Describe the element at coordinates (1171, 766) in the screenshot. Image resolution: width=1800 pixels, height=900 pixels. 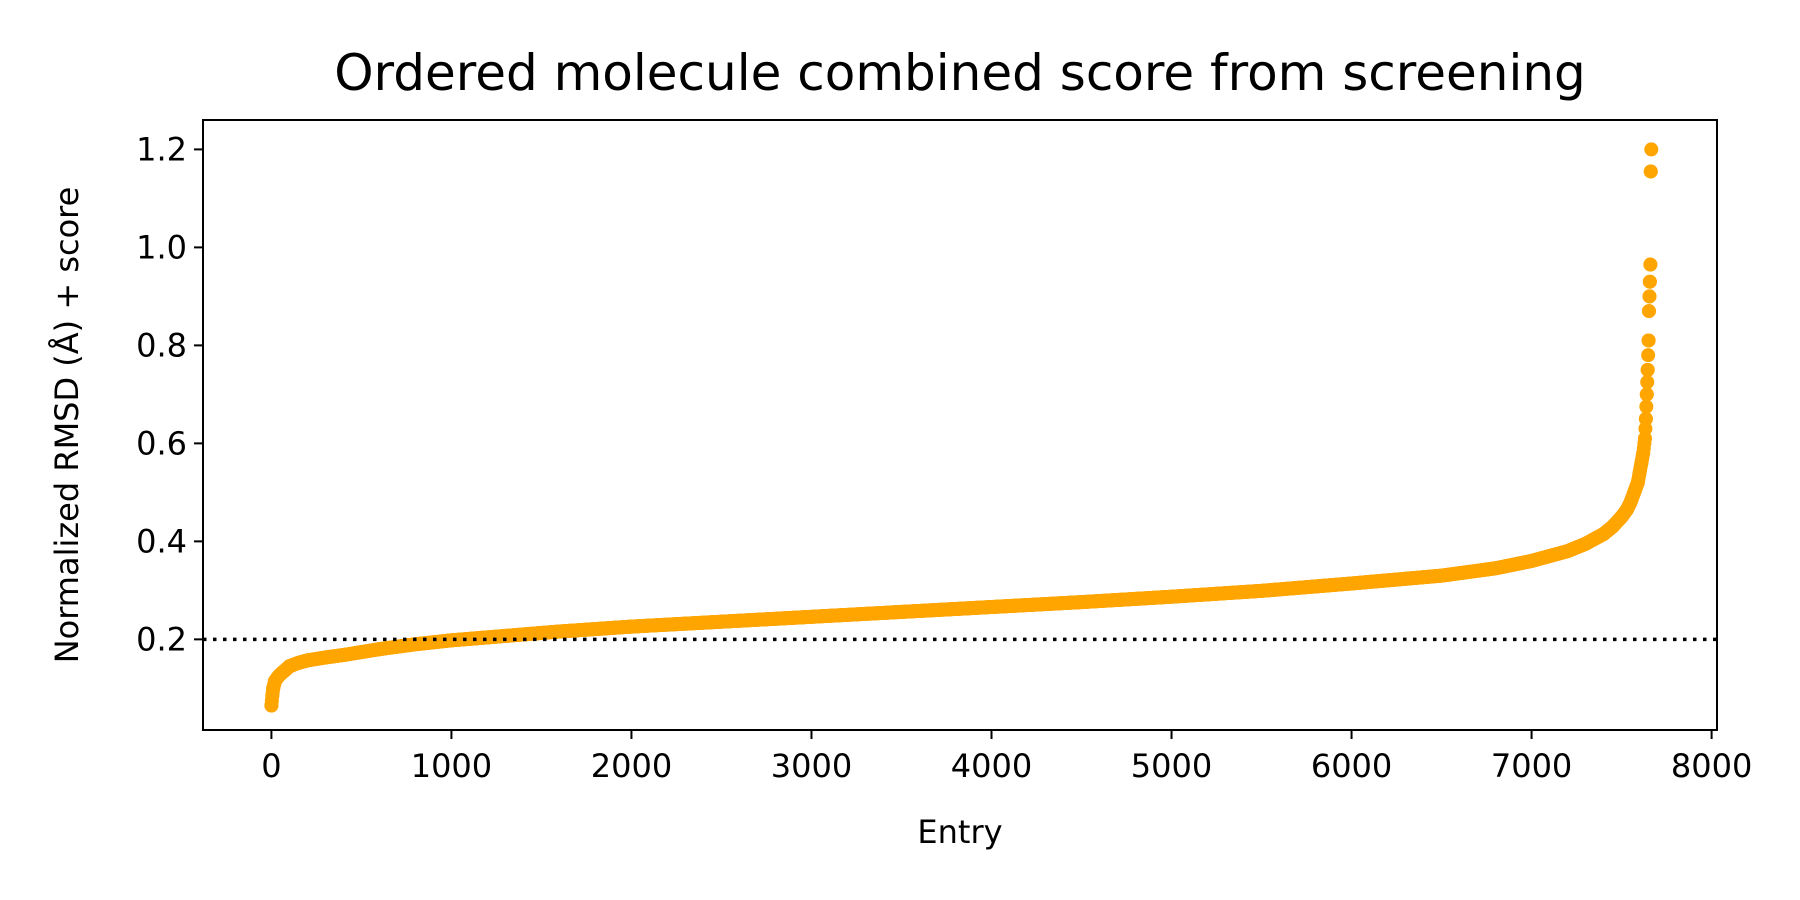
I see `x-tick-label: 5000` at that location.